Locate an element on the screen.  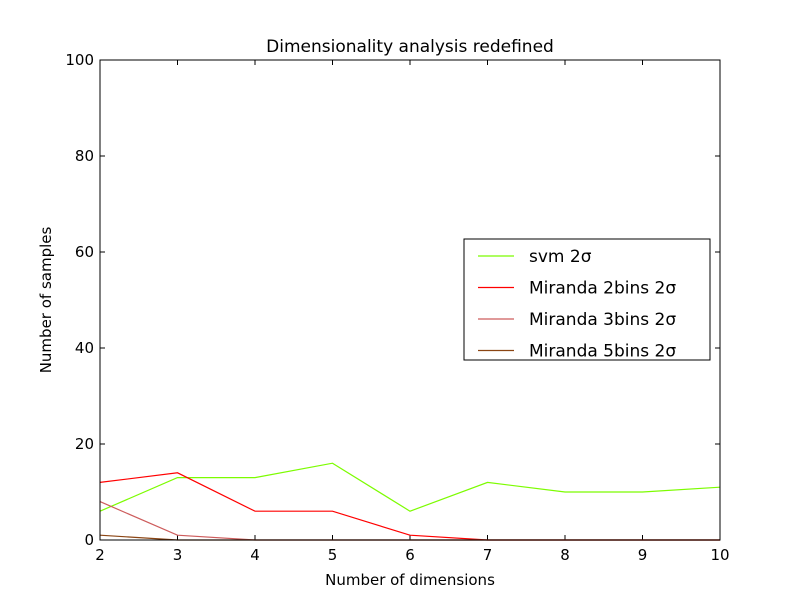
x-tick-label: 6 is located at coordinates (410, 555).